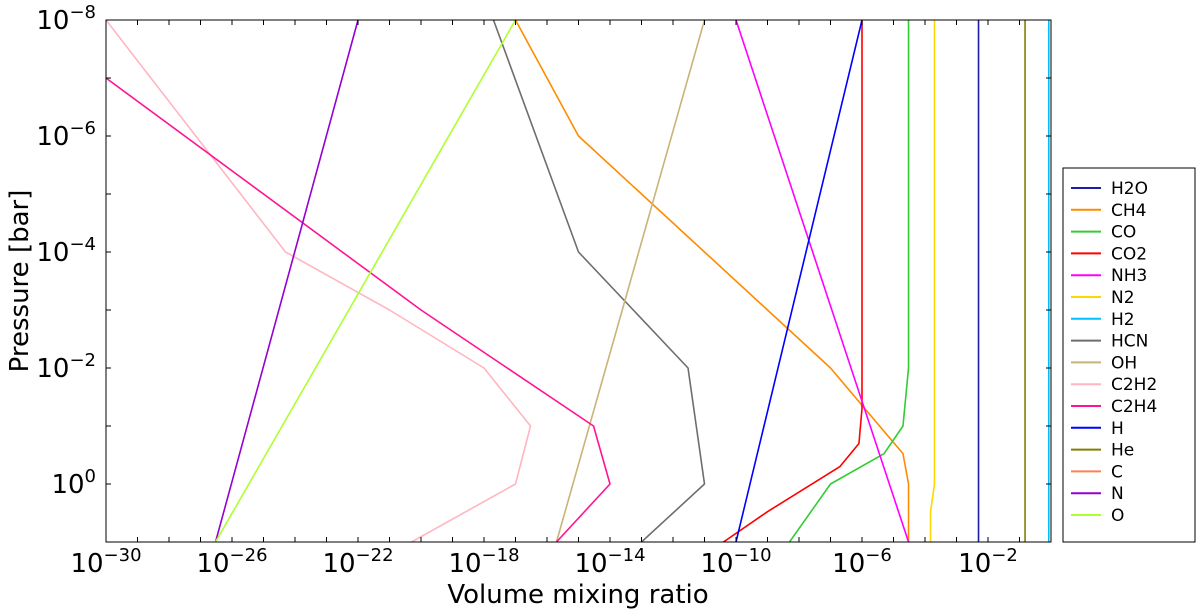 The width and height of the screenshot is (1200, 616). What do you see at coordinates (630, 281) in the screenshot?
I see `series-line-oh` at bounding box center [630, 281].